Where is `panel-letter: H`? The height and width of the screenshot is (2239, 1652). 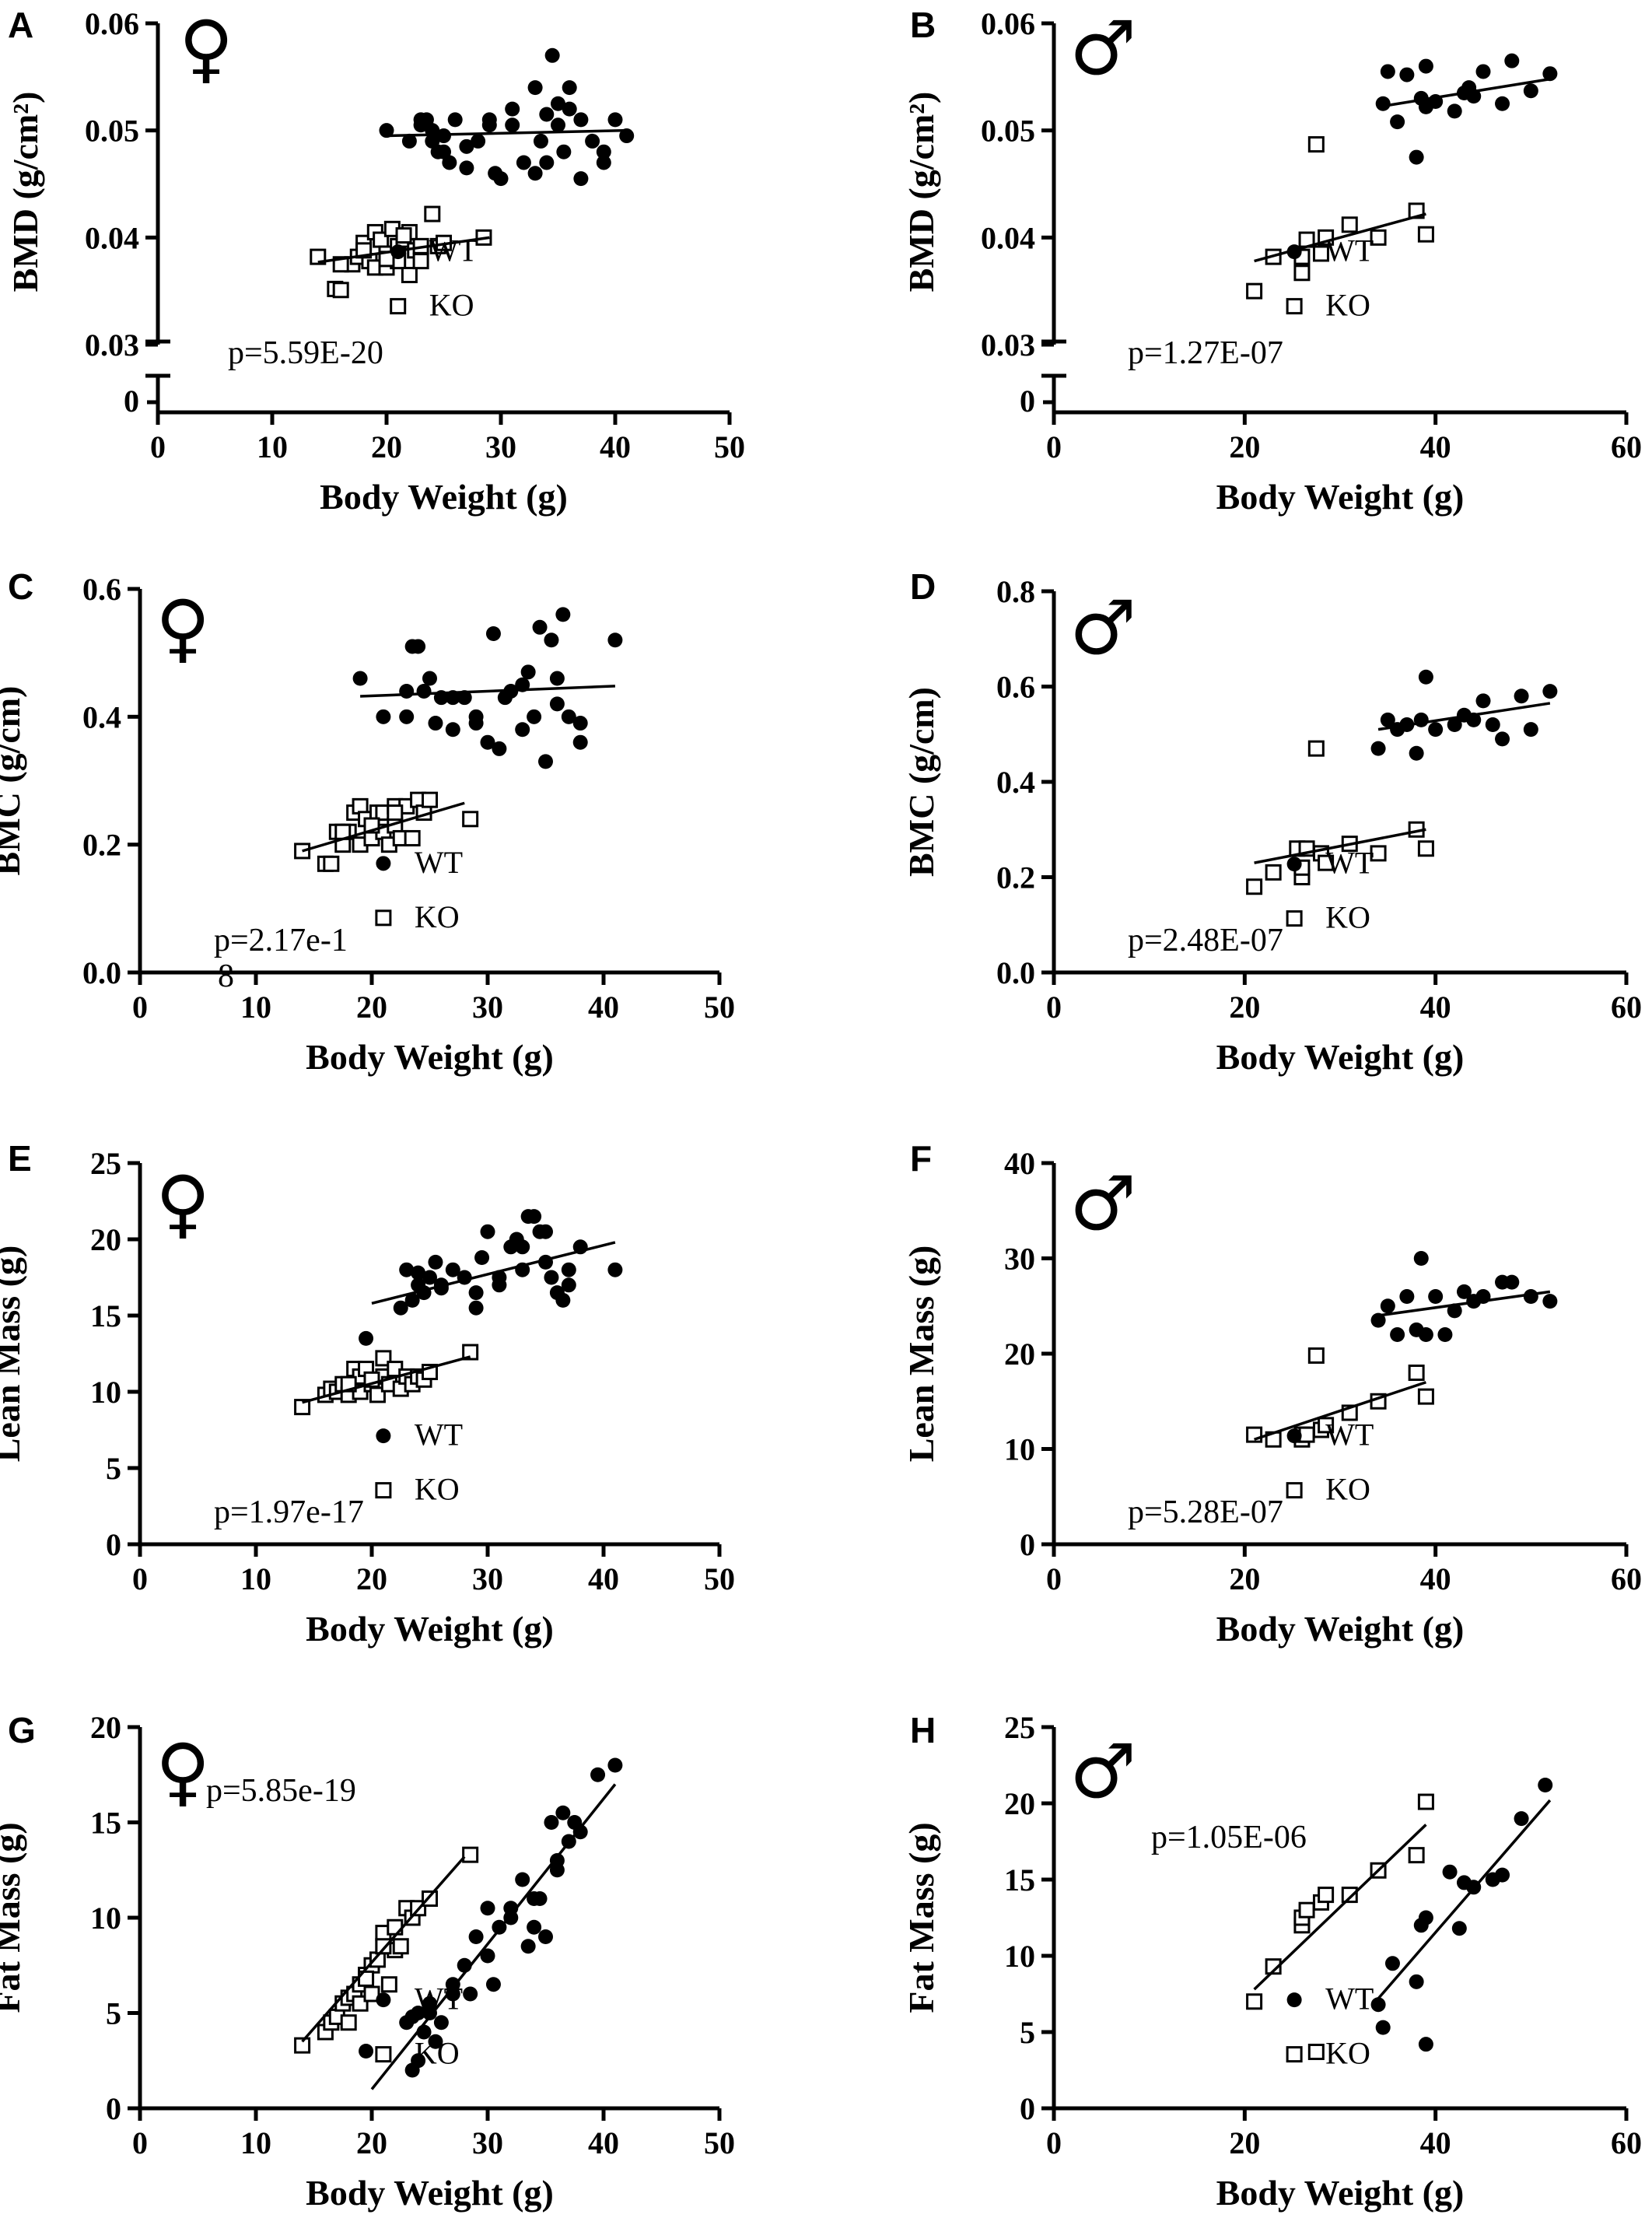
panel-letter: H is located at coordinates (923, 1730).